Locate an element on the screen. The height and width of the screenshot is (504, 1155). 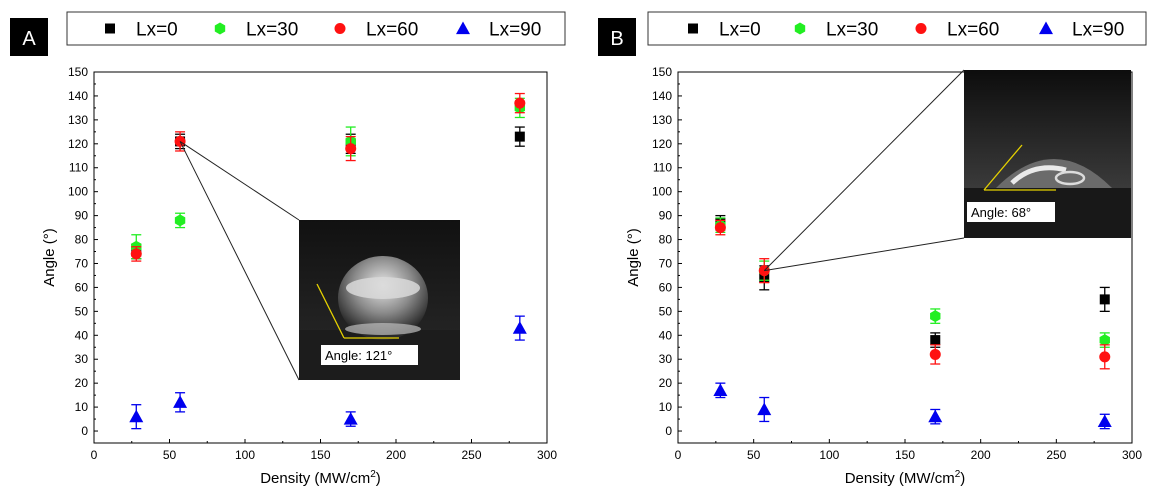
inset-label: Angle: 121° is located at coordinates (358, 355).